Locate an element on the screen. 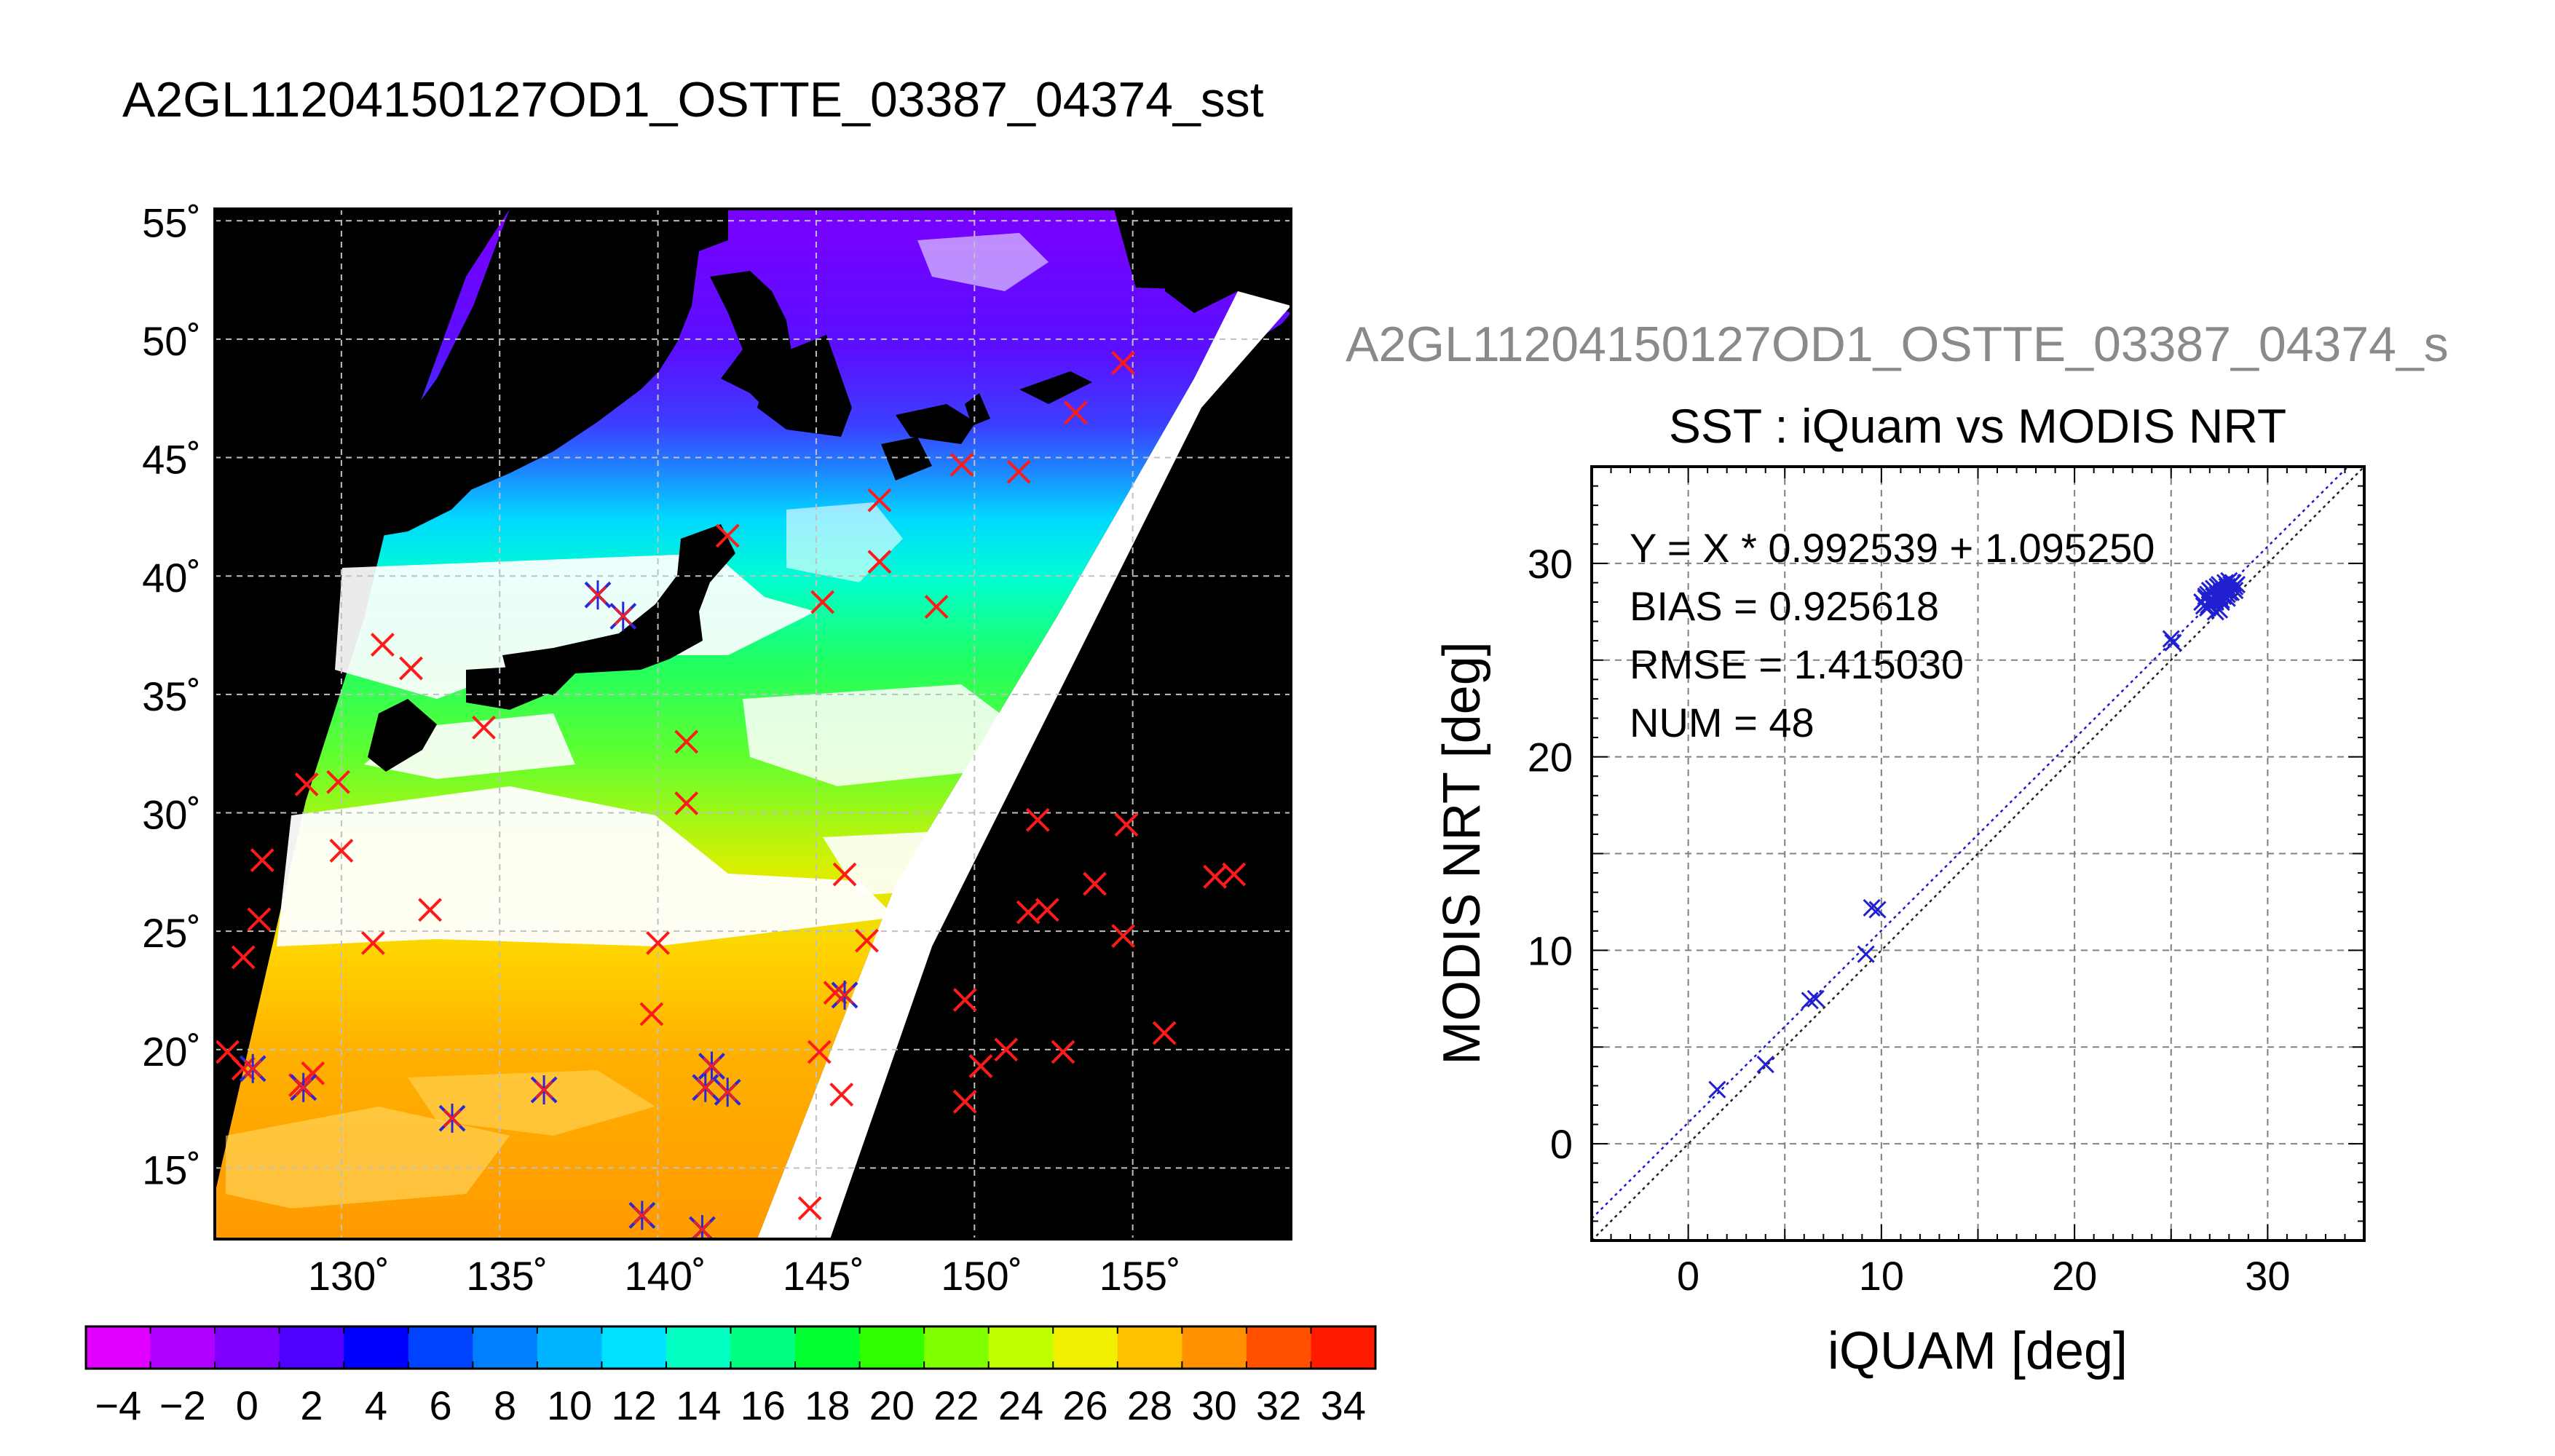 The width and height of the screenshot is (2555, 1456). colorbar-tick-label: 8 is located at coordinates (505, 1405).